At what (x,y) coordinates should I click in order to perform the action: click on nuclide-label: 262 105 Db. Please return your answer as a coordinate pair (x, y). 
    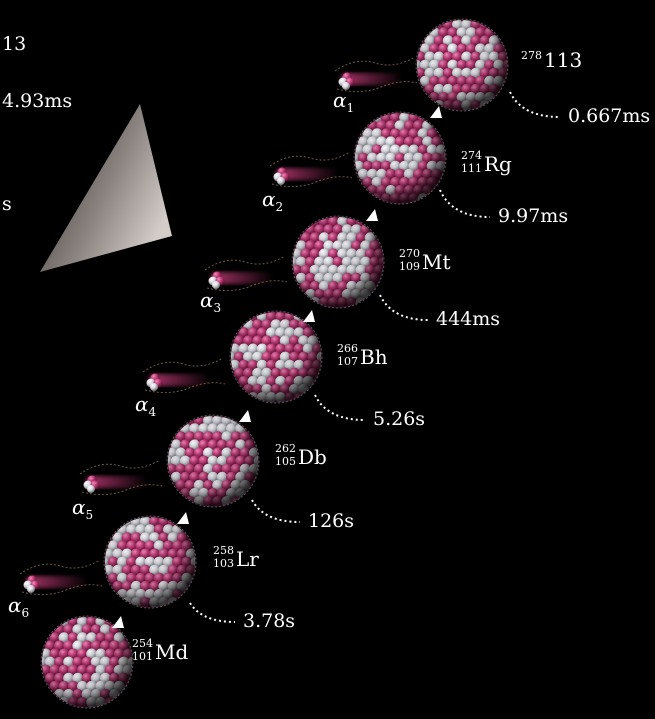
    Looking at the image, I should click on (301, 455).